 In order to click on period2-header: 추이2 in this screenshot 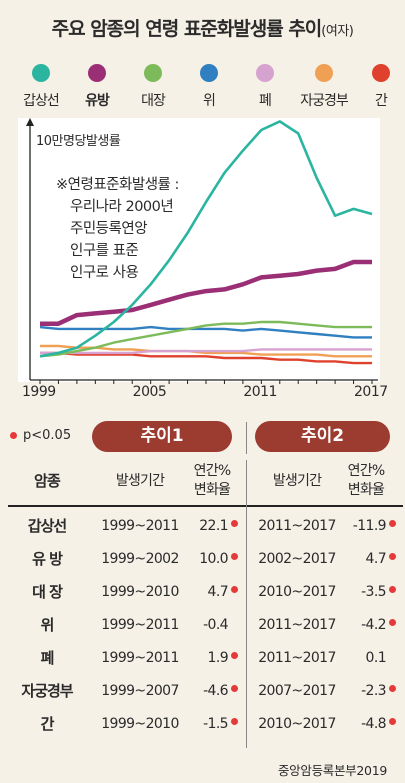, I will do `click(322, 436)`.